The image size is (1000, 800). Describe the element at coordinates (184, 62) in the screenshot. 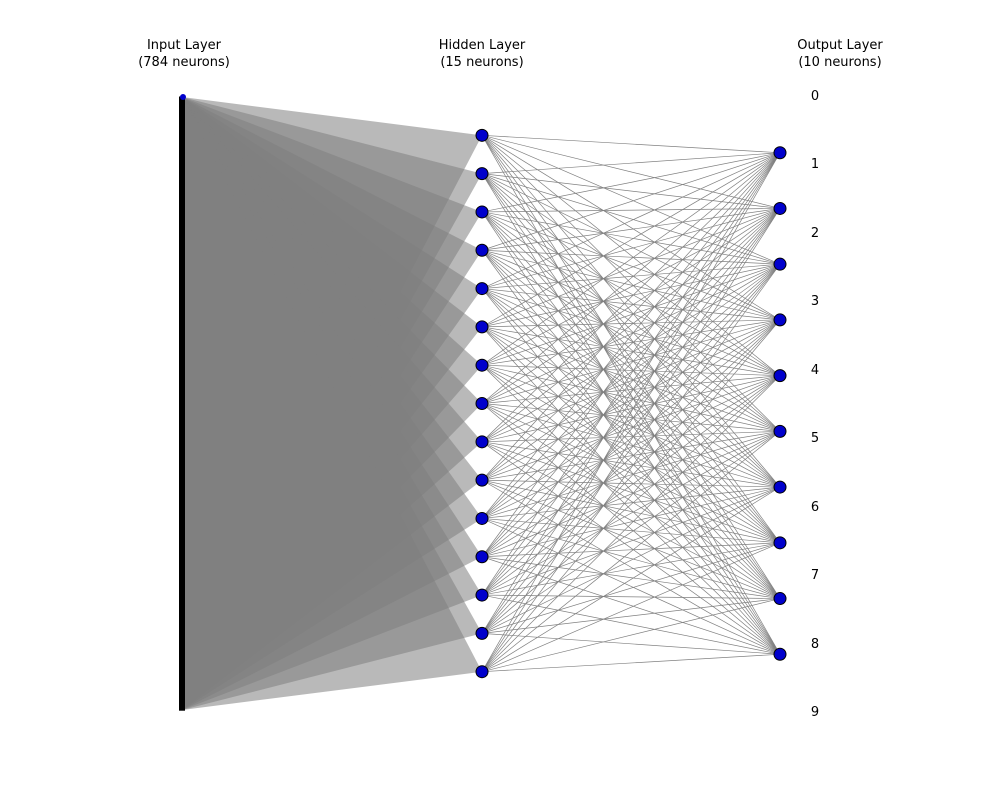

I see `input-layer-subtitle: (784 neurons)` at that location.